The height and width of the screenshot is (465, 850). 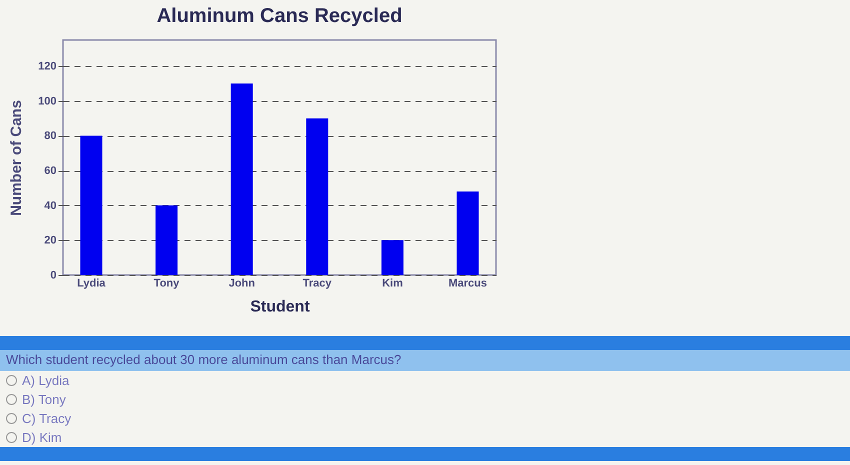 What do you see at coordinates (167, 284) in the screenshot?
I see `x-tick-label: Tony` at bounding box center [167, 284].